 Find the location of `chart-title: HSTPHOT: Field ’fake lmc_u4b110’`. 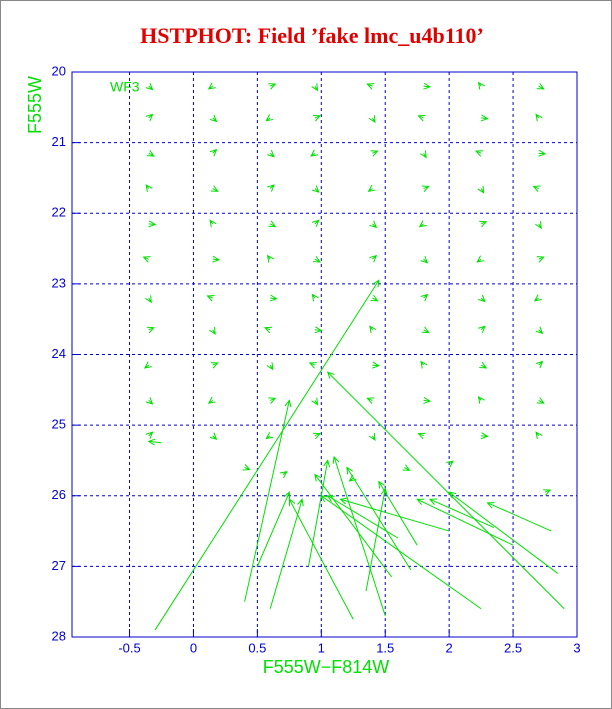

chart-title: HSTPHOT: Field ’fake lmc_u4b110’ is located at coordinates (312, 35).